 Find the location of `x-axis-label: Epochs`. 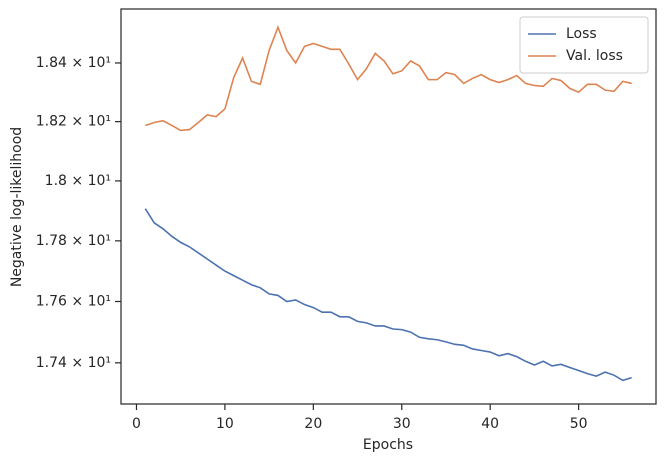

x-axis-label: Epochs is located at coordinates (388, 445).